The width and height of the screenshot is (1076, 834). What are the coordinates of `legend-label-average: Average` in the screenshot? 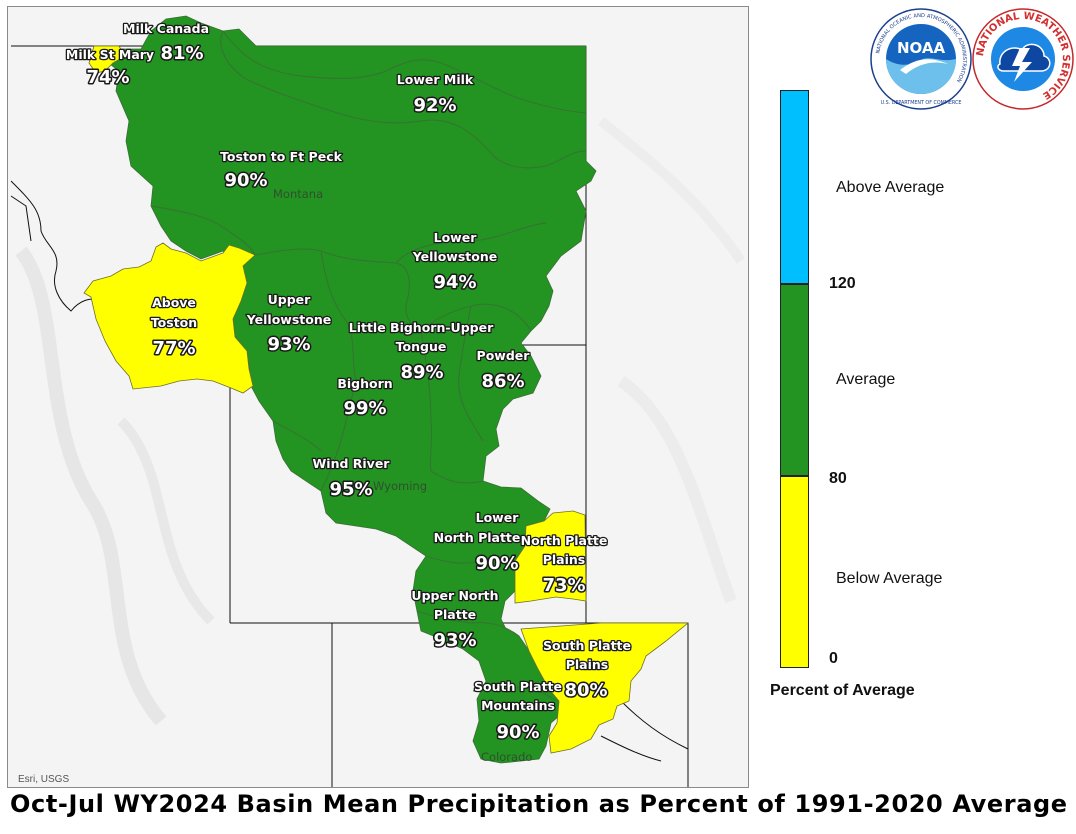 It's located at (866, 379).